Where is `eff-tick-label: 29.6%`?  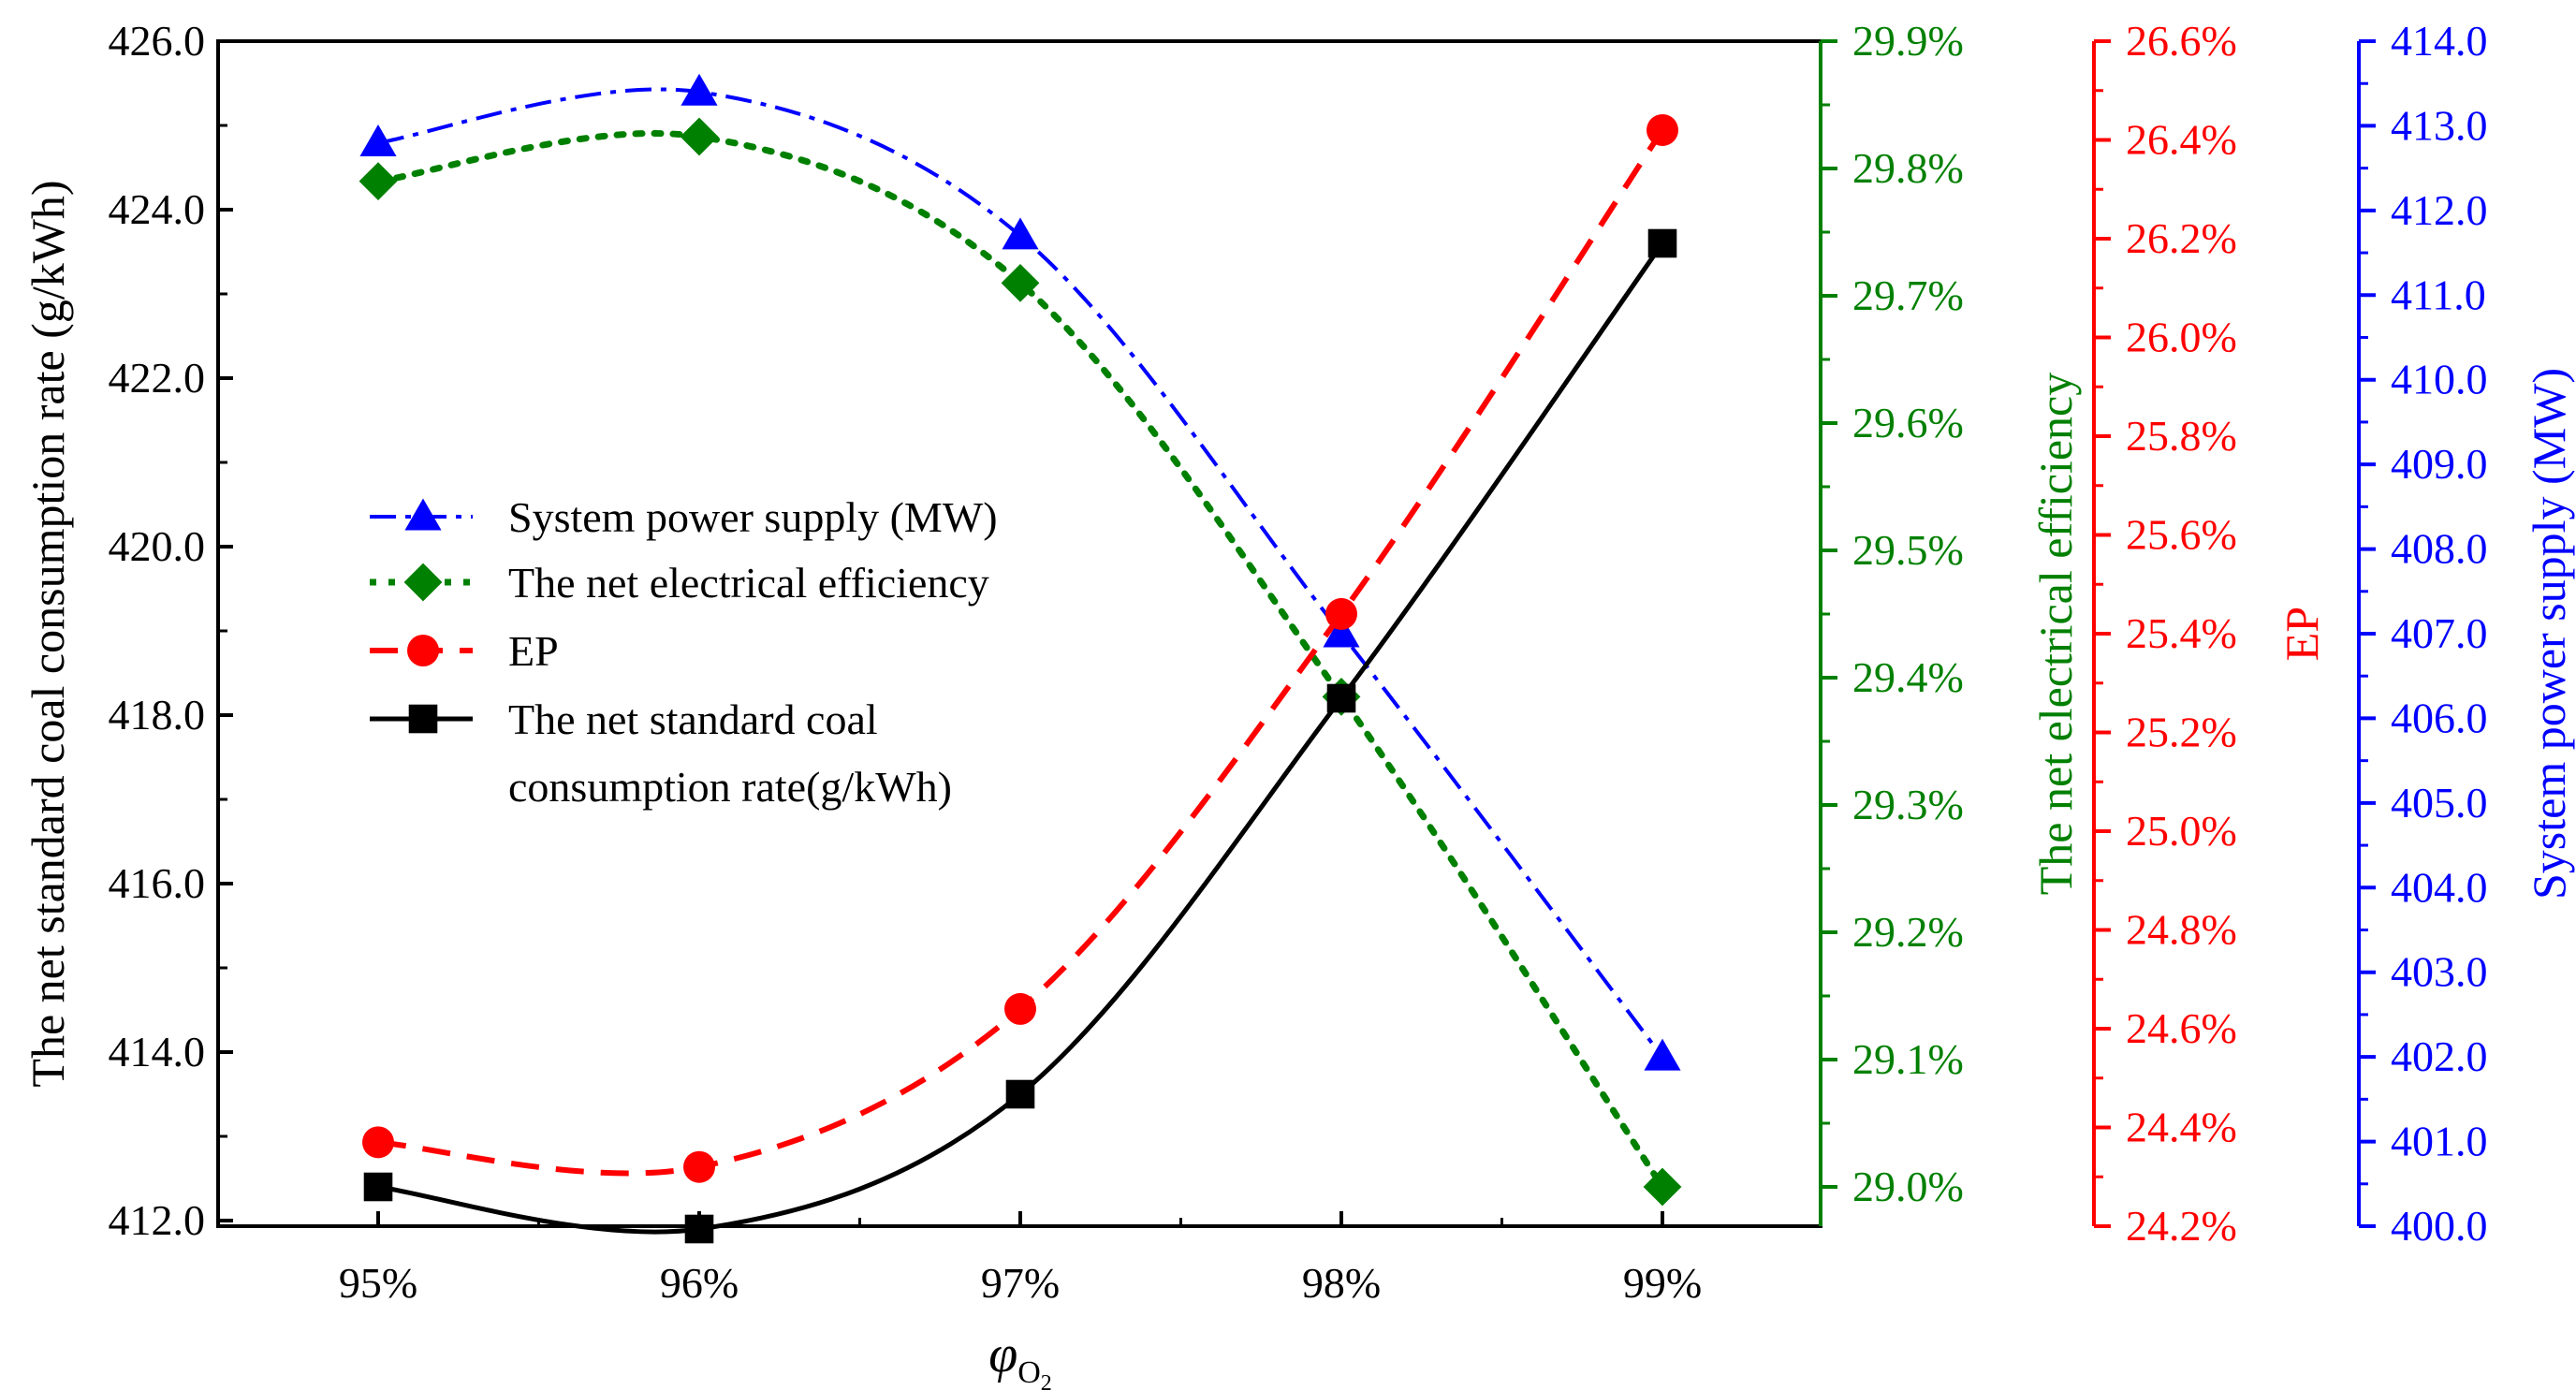
eff-tick-label: 29.6% is located at coordinates (1908, 422).